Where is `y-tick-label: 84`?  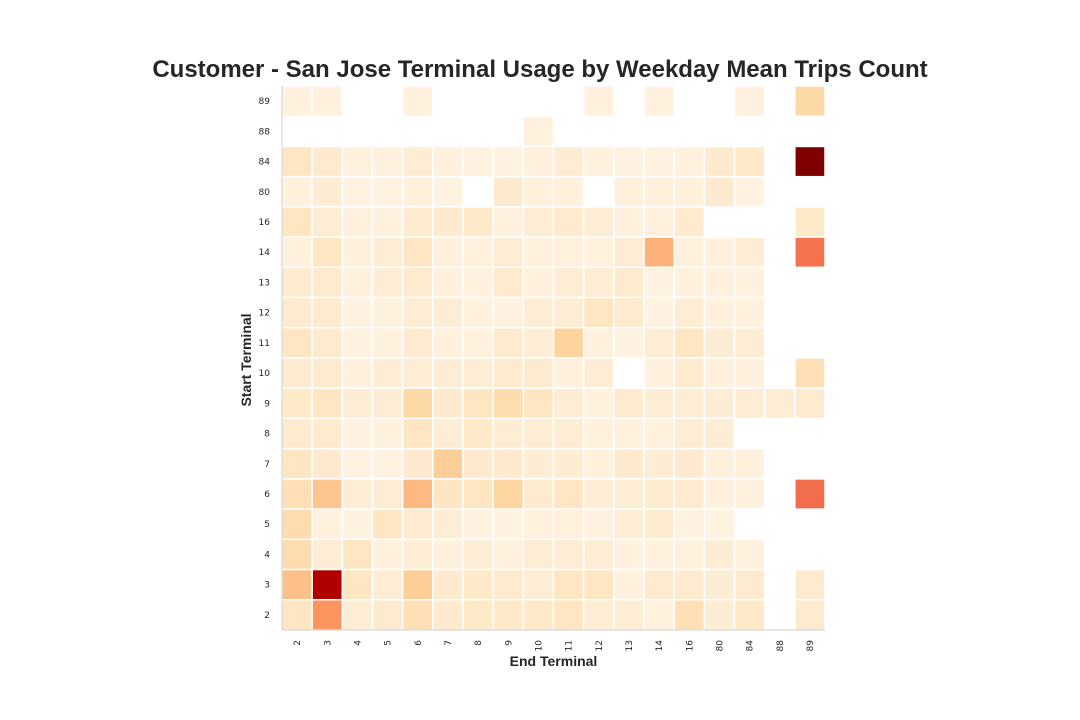
y-tick-label: 84 is located at coordinates (265, 163).